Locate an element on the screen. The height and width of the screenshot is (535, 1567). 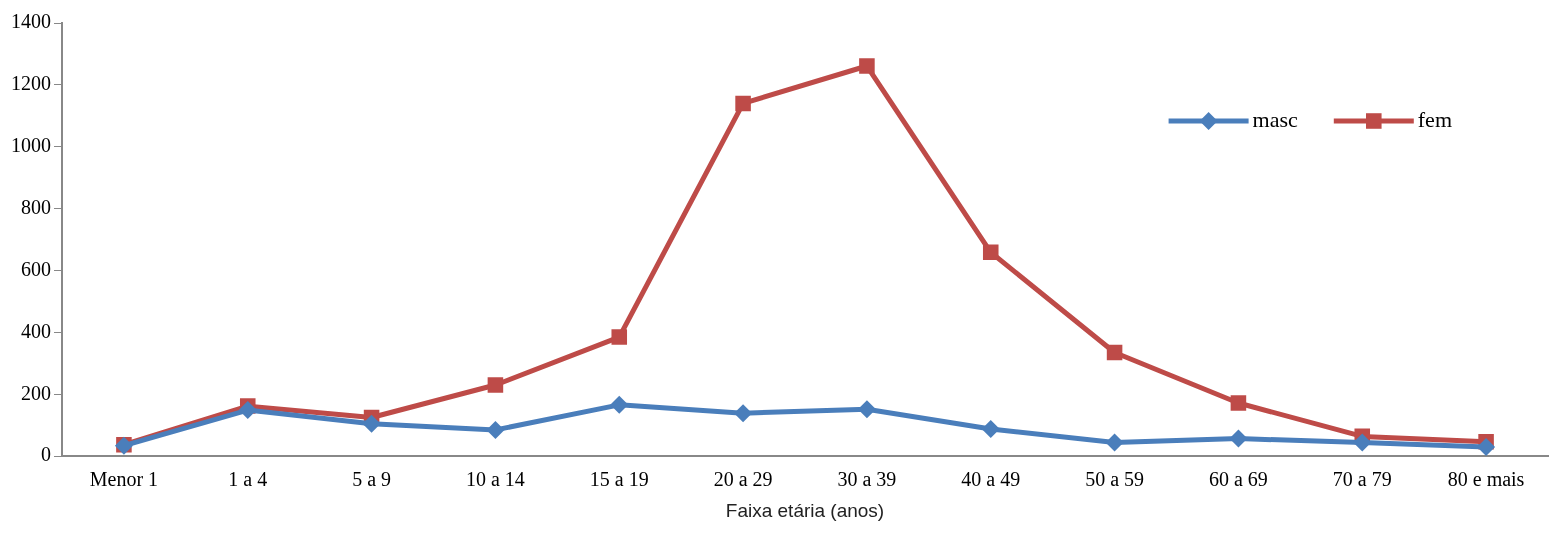
y-tick-label: 800 is located at coordinates (36, 206).